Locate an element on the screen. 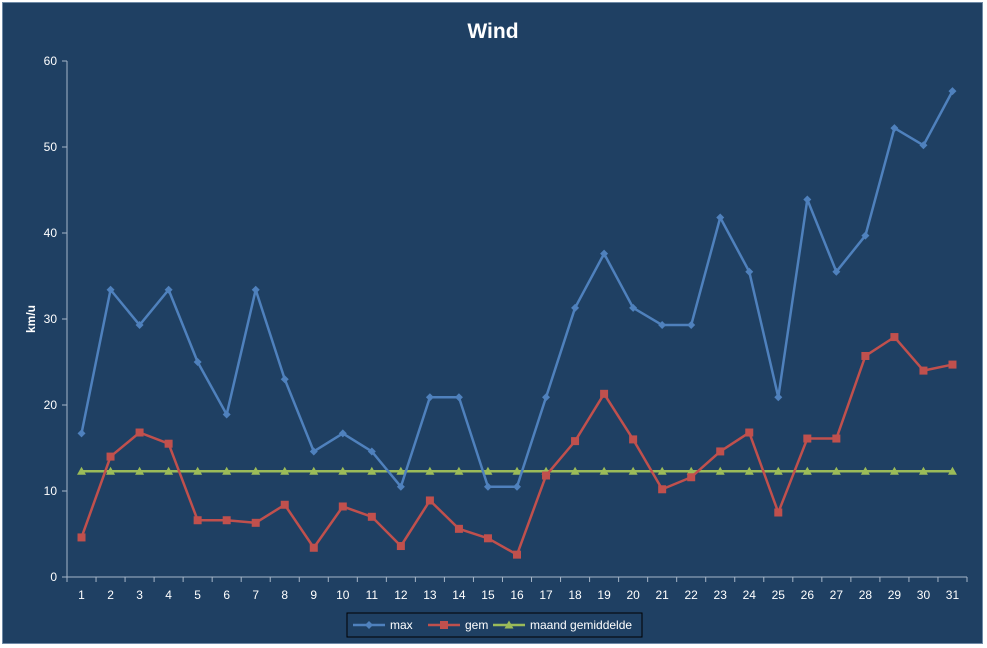  legend-entry-maand-gemiddelde: maand gemiddelde is located at coordinates (562, 625).